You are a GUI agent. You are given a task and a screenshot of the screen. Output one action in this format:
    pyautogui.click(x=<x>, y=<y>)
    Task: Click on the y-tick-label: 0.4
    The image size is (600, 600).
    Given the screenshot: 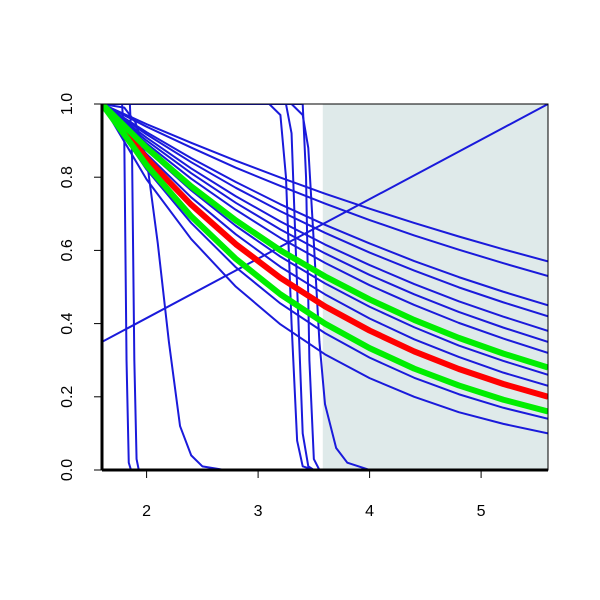 What is the action you would take?
    pyautogui.click(x=67, y=323)
    